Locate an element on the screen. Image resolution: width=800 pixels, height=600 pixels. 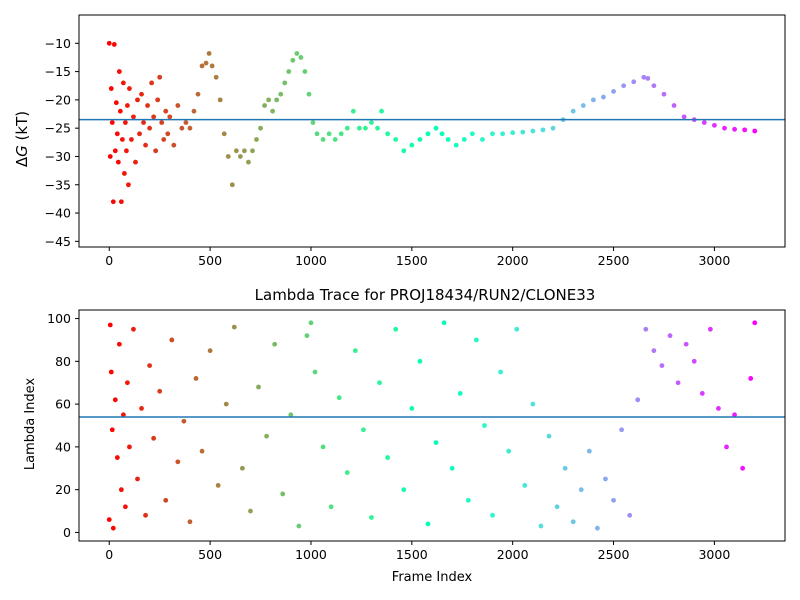
lambda-x-tick-label: 3000 is located at coordinates (714, 554).